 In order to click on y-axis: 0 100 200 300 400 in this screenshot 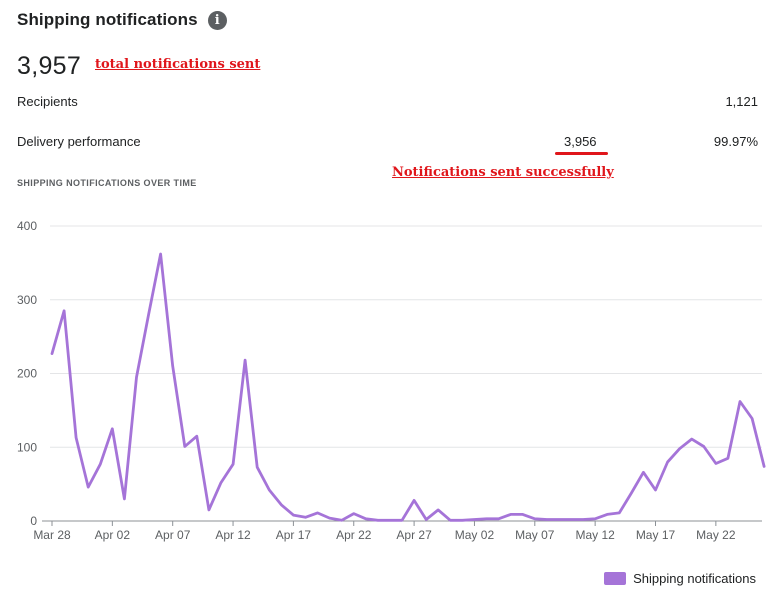, I will do `click(27, 373)`.